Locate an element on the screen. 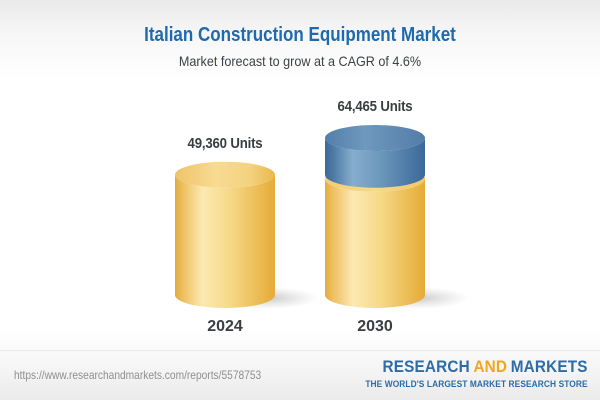 The image size is (600, 400). logo-wordmark: RESEARCH AND MARKETS is located at coordinates (474, 367).